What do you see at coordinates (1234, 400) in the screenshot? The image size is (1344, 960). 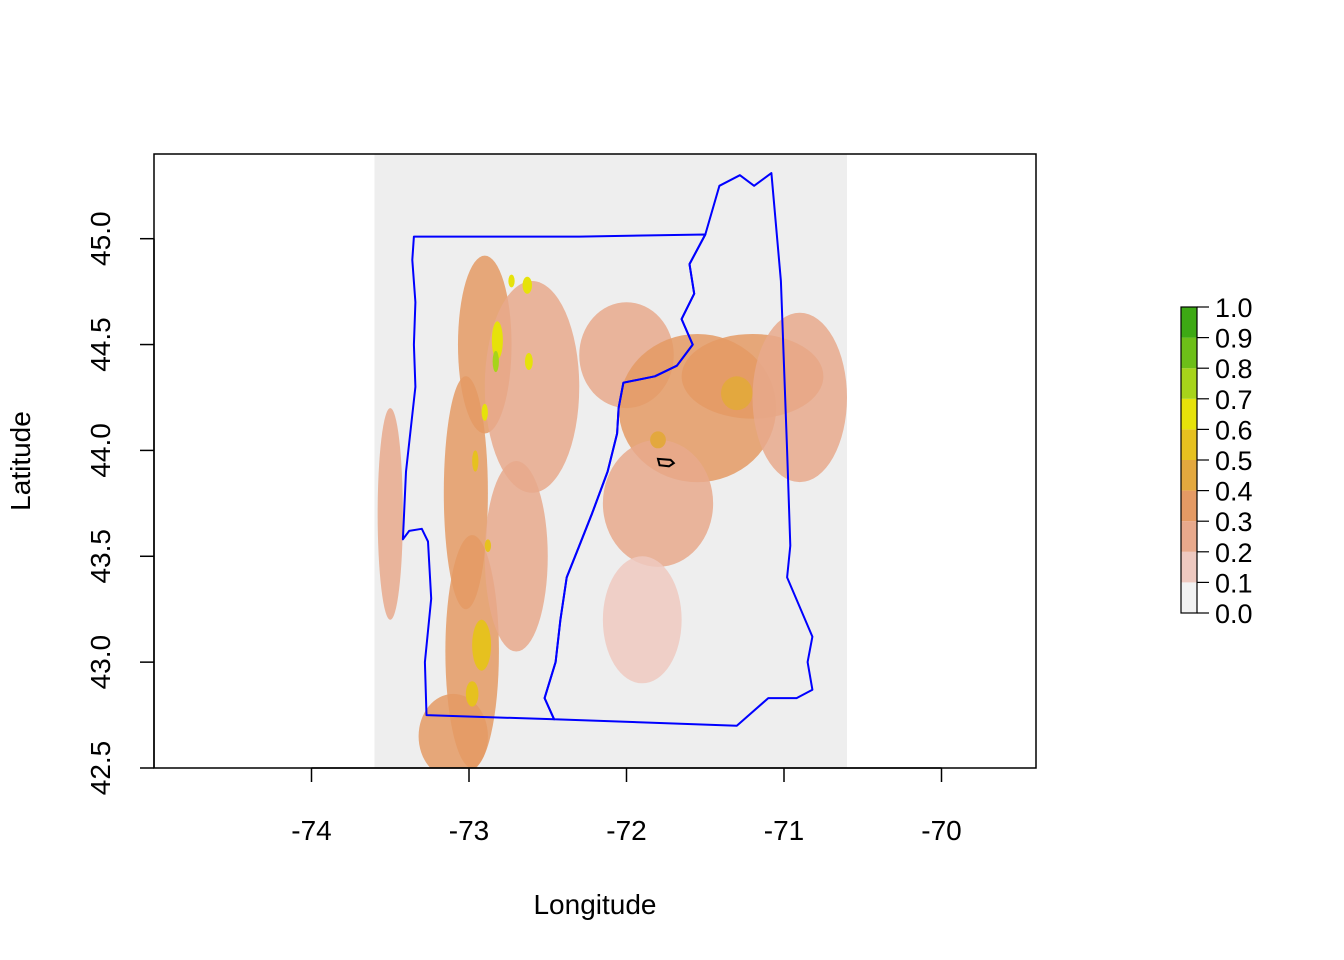 I see `legend-label: 0.7` at bounding box center [1234, 400].